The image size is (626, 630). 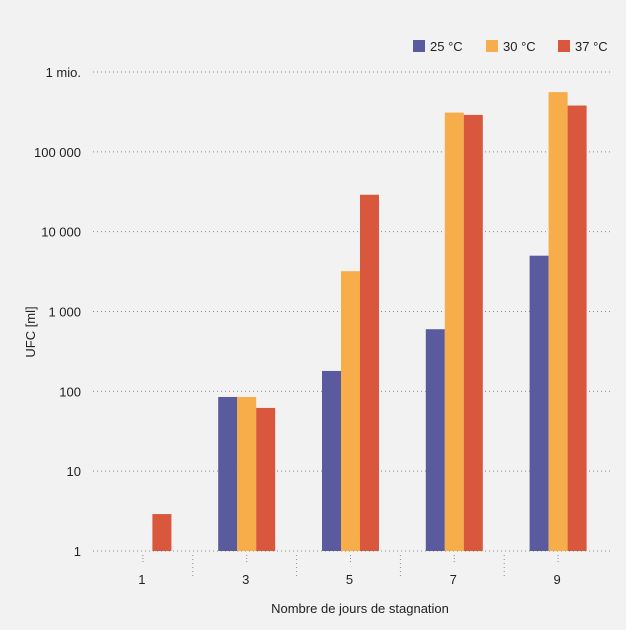 I want to click on x-axis-title: Nombre de jours de stagnation, so click(x=360, y=608).